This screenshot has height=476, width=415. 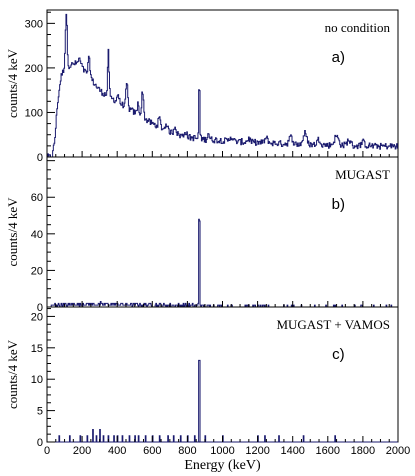 I want to click on x-tick-label: 1800, so click(x=363, y=451).